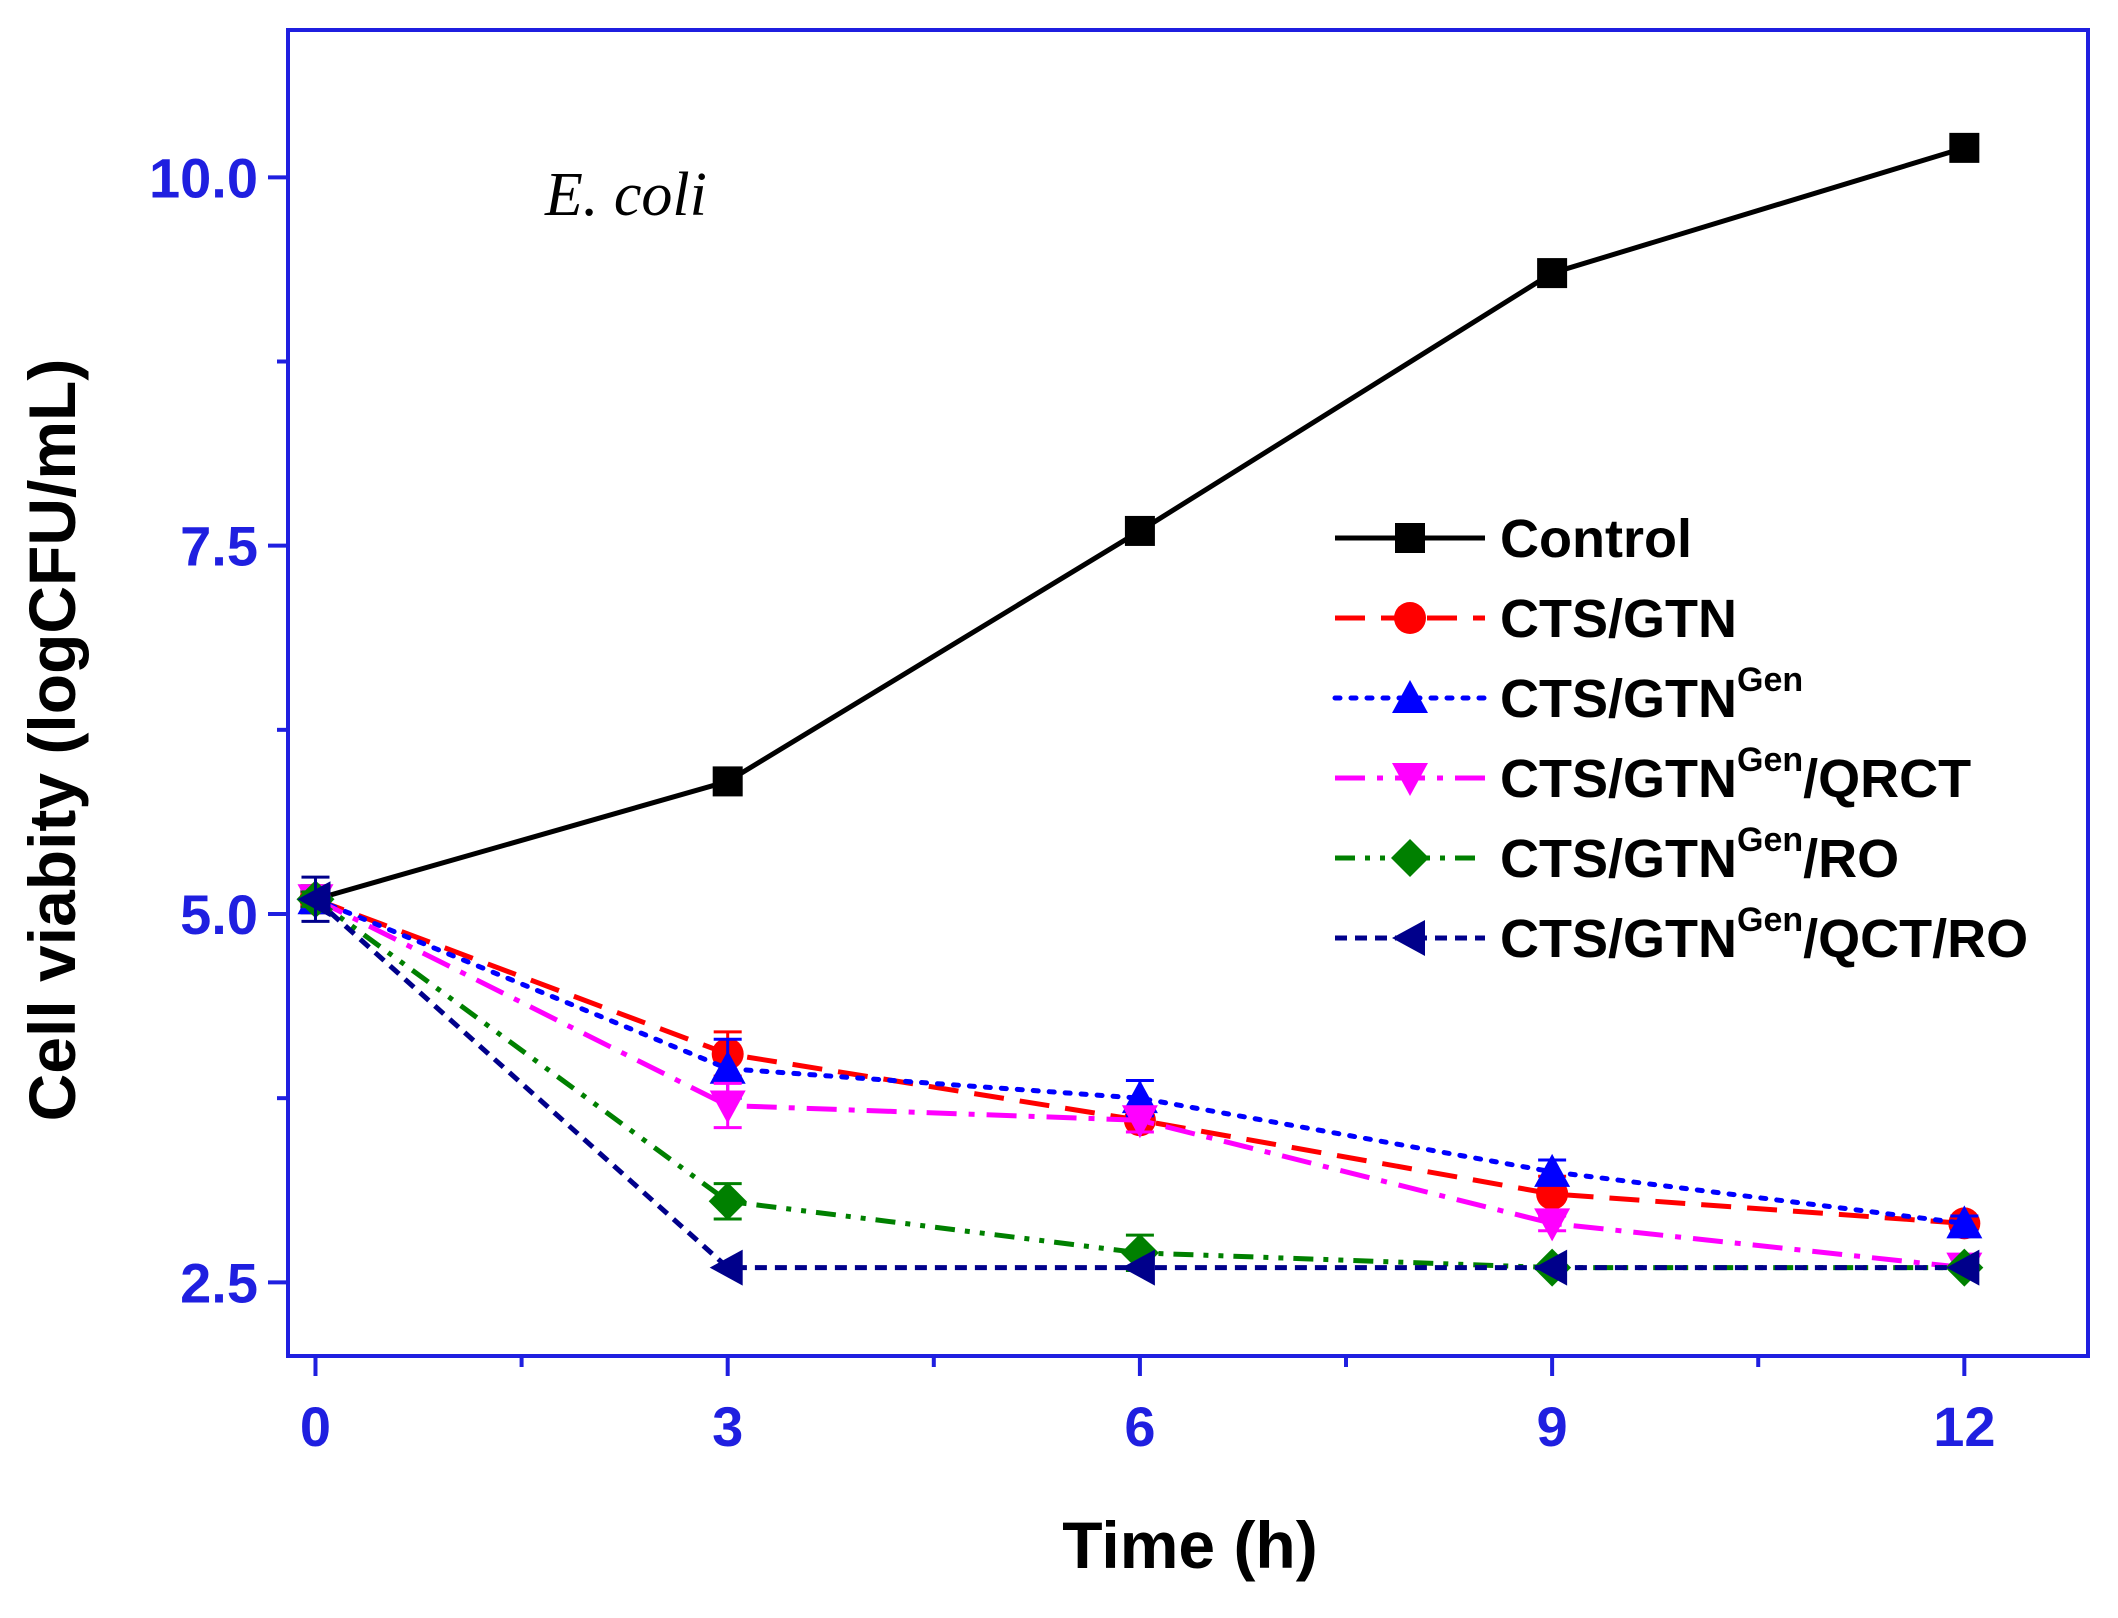  Describe the element at coordinates (203, 177) in the screenshot. I see `y-tick-label: 10.0` at that location.